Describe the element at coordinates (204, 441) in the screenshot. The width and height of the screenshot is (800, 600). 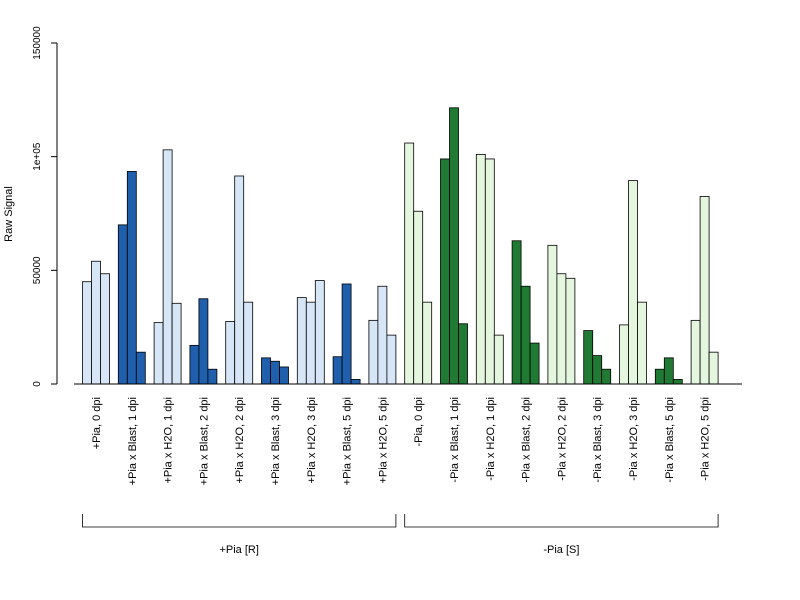
I see `category-label: +Pia x Blast, 2 dpi` at that location.